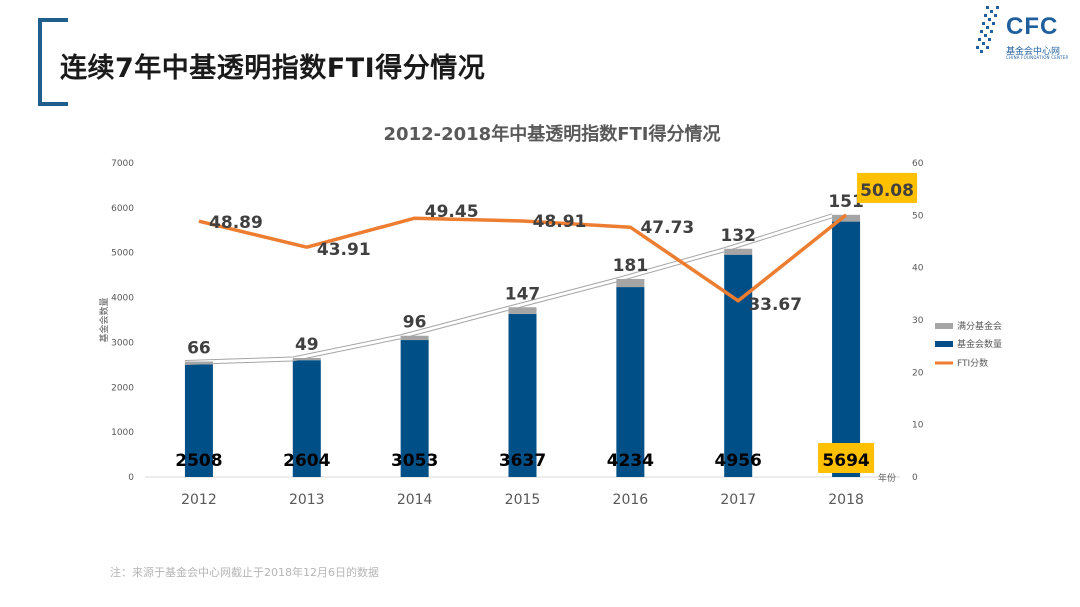  What do you see at coordinates (415, 323) in the screenshot?
I see `full-score-label: 96` at bounding box center [415, 323].